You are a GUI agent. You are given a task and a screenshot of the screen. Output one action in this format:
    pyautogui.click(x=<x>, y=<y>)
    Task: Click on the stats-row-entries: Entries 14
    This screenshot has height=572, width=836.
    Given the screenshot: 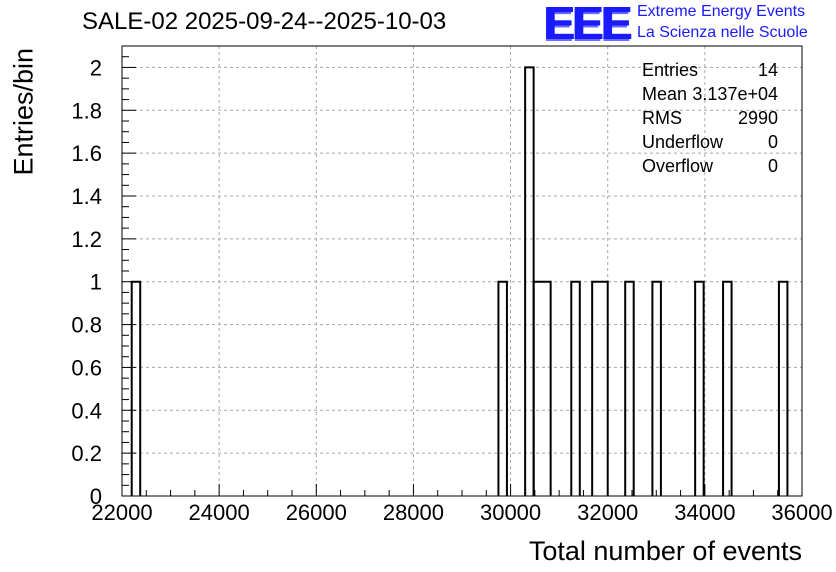 What is the action you would take?
    pyautogui.click(x=710, y=71)
    